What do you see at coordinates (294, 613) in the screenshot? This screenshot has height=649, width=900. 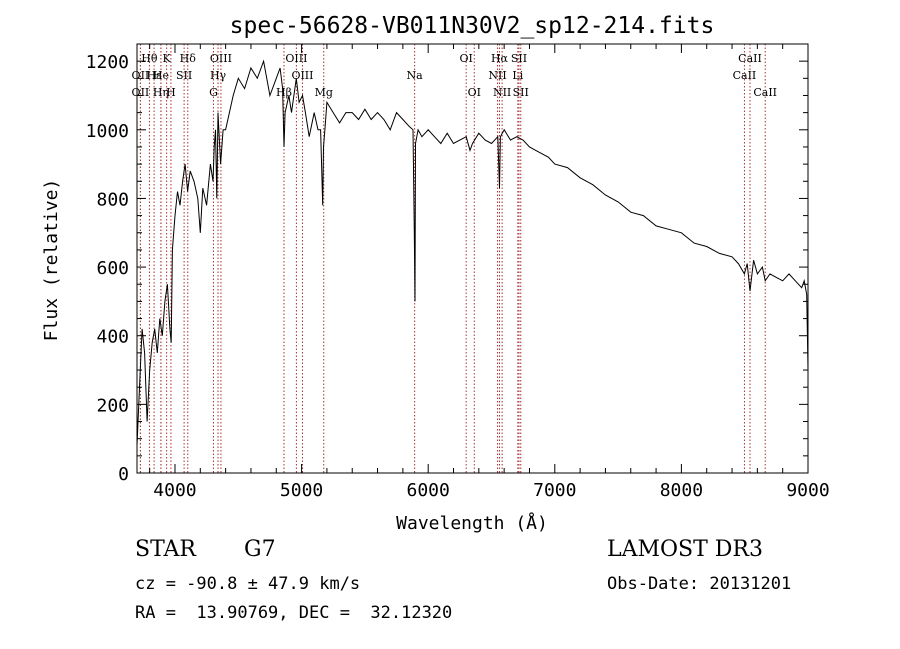 I see `coordinates: RA = 13.90769, DEC = 32.12320` at bounding box center [294, 613].